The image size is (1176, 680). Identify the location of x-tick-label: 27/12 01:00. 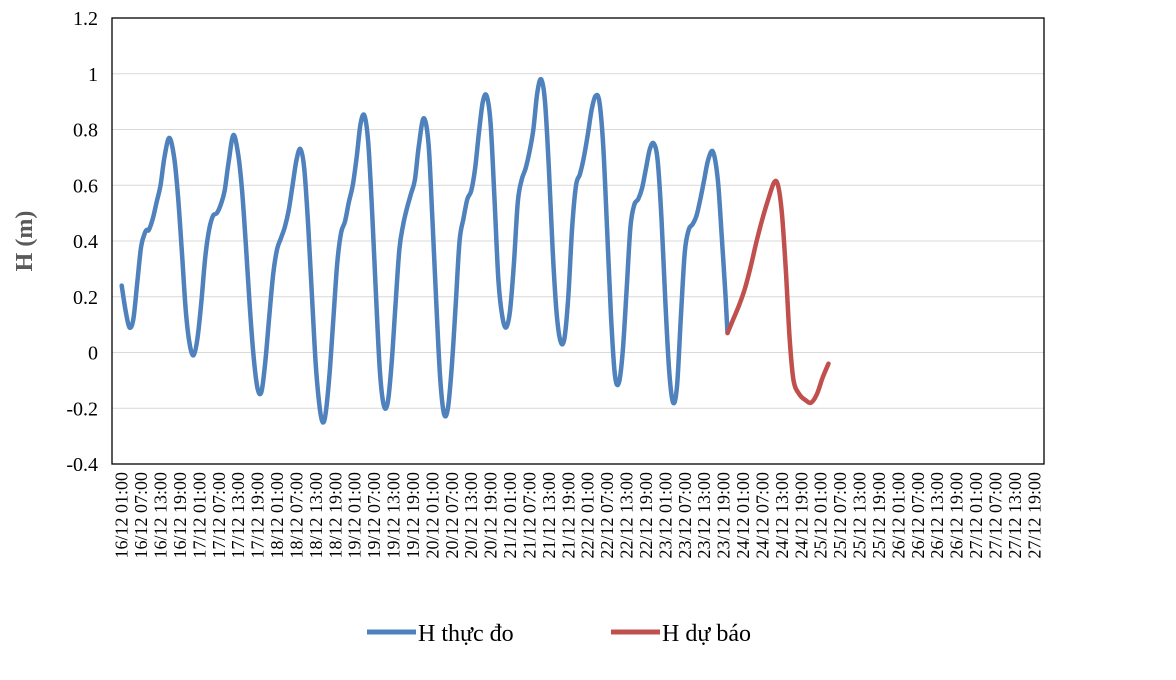
(976, 515).